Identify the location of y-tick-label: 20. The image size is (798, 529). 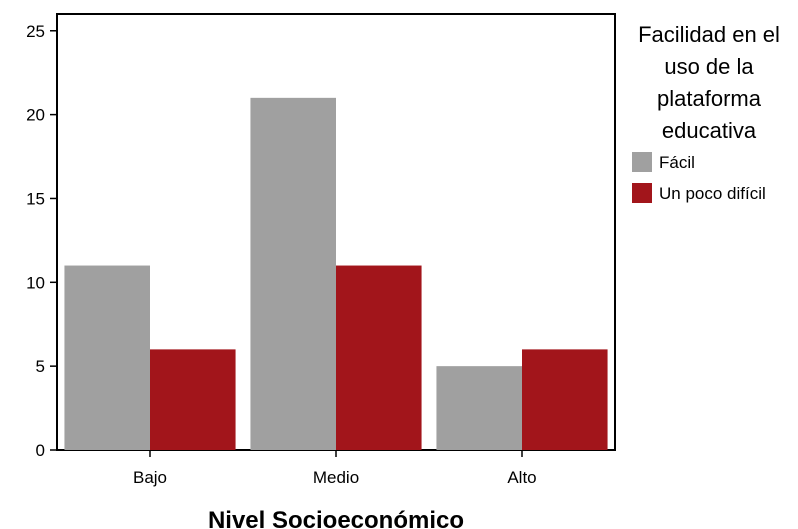
(35, 115).